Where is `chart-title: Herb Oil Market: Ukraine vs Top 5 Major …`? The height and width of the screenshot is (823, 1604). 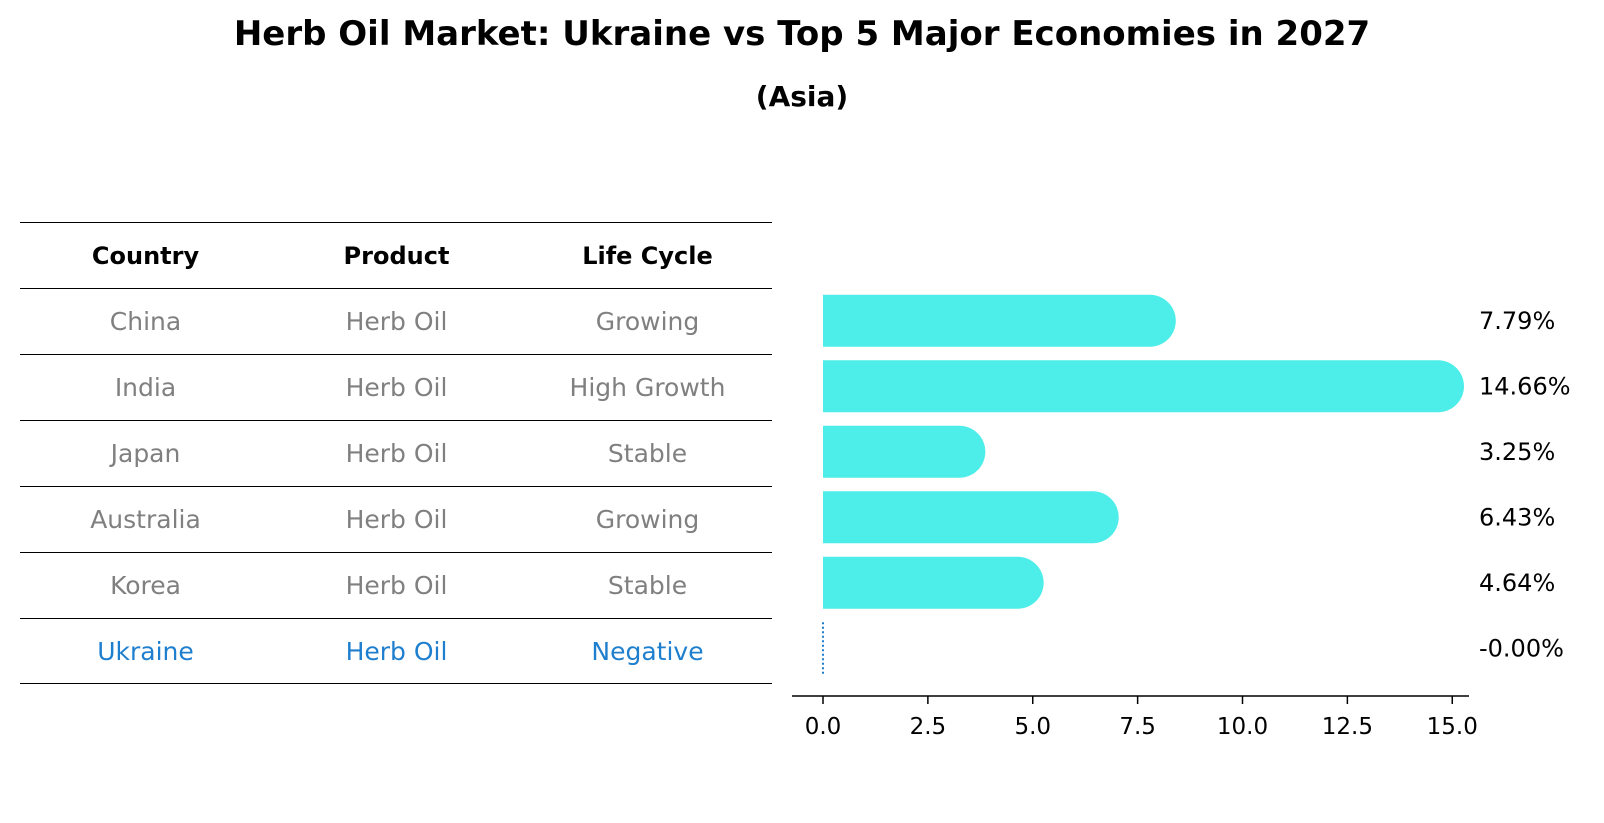 chart-title: Herb Oil Market: Ukraine vs Top 5 Major … is located at coordinates (802, 34).